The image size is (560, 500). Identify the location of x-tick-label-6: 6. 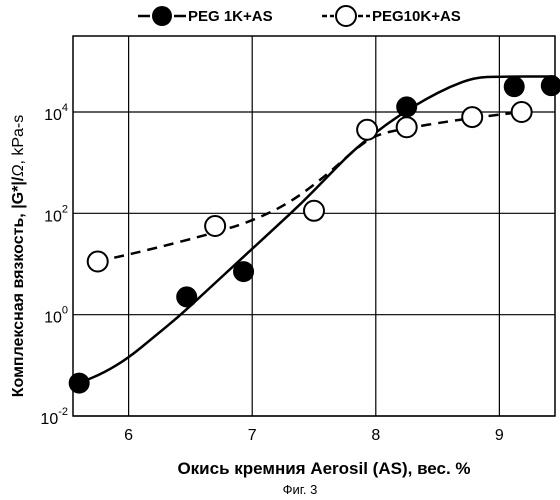
(128, 435).